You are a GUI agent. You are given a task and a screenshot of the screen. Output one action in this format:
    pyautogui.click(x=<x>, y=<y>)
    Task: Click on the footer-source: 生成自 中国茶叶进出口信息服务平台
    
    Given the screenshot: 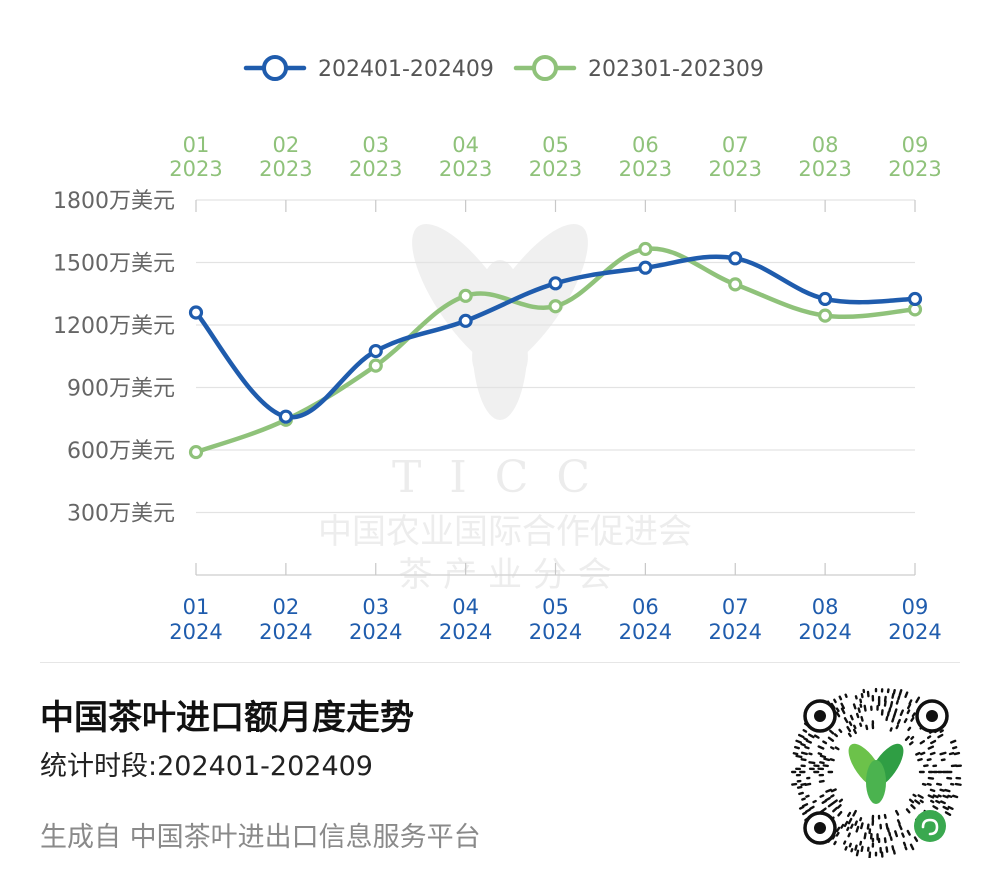 What is the action you would take?
    pyautogui.click(x=260, y=837)
    